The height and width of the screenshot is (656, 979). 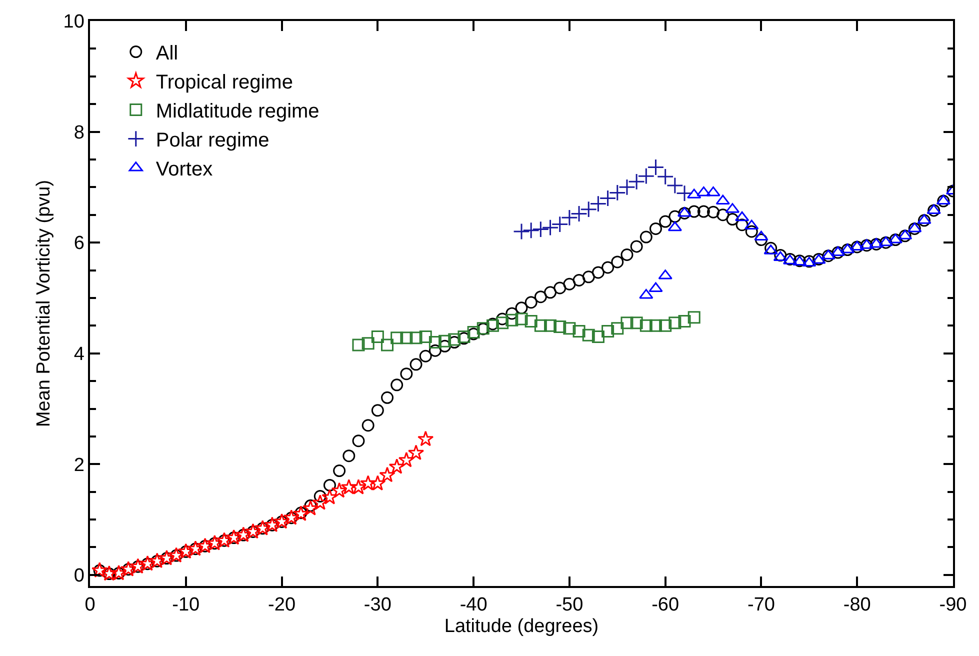 I want to click on legend-label: Midlatitude regime, so click(x=238, y=111).